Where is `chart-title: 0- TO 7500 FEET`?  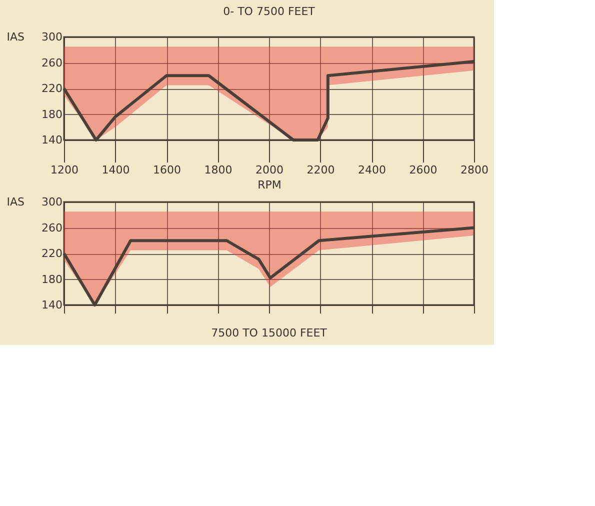
chart-title: 0- TO 7500 FEET is located at coordinates (269, 11).